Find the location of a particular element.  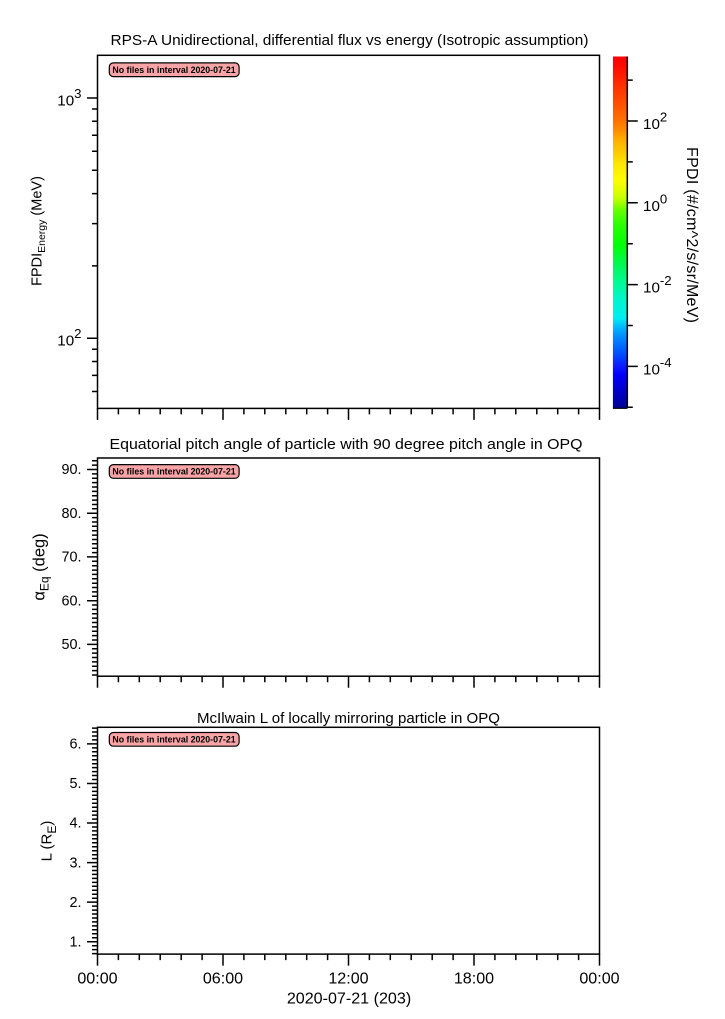

svg-text: FPDIEnergy (MeV) is located at coordinates (39, 231).